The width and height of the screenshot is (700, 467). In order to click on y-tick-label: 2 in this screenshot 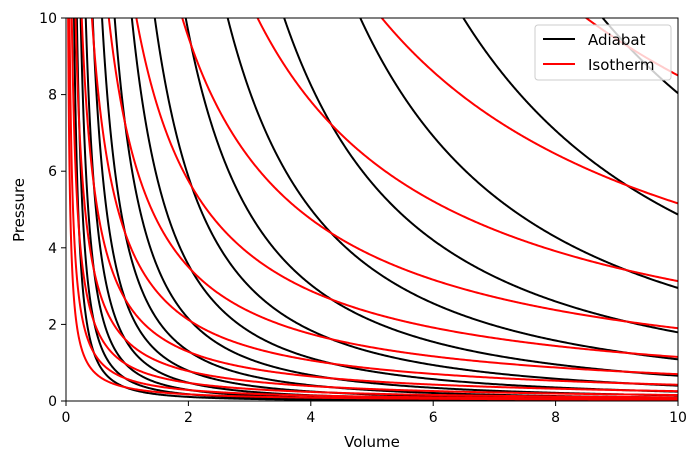, I will do `click(52, 325)`.